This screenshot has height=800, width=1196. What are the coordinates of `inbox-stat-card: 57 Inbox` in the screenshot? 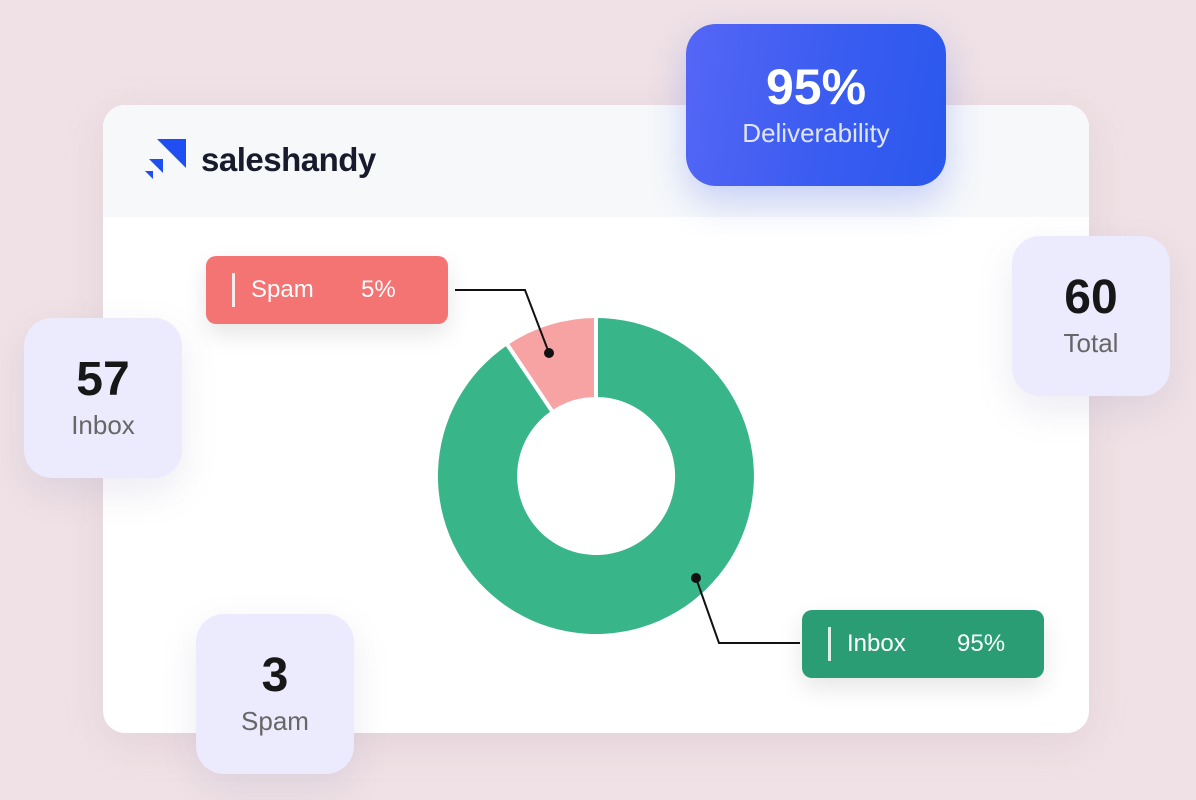 It's located at (103, 398).